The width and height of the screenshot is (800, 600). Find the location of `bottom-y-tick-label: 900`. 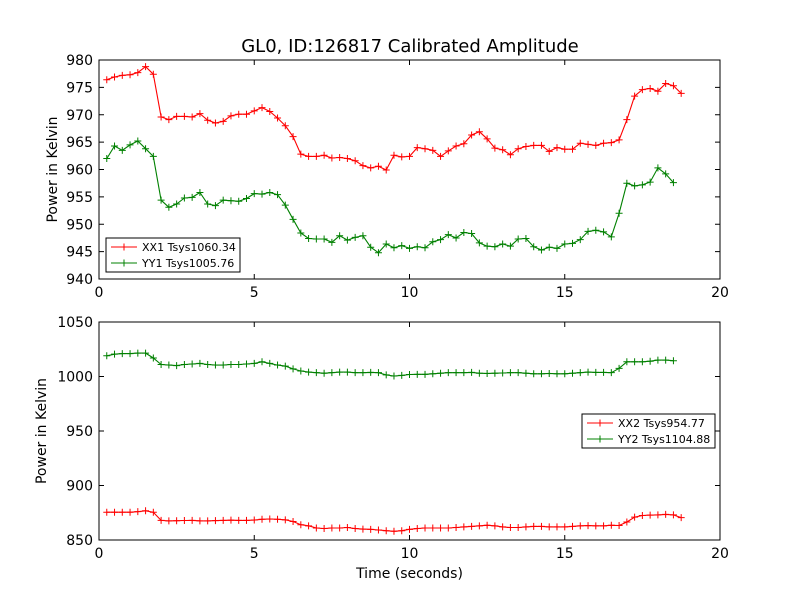

bottom-y-tick-label: 900 is located at coordinates (79, 487).